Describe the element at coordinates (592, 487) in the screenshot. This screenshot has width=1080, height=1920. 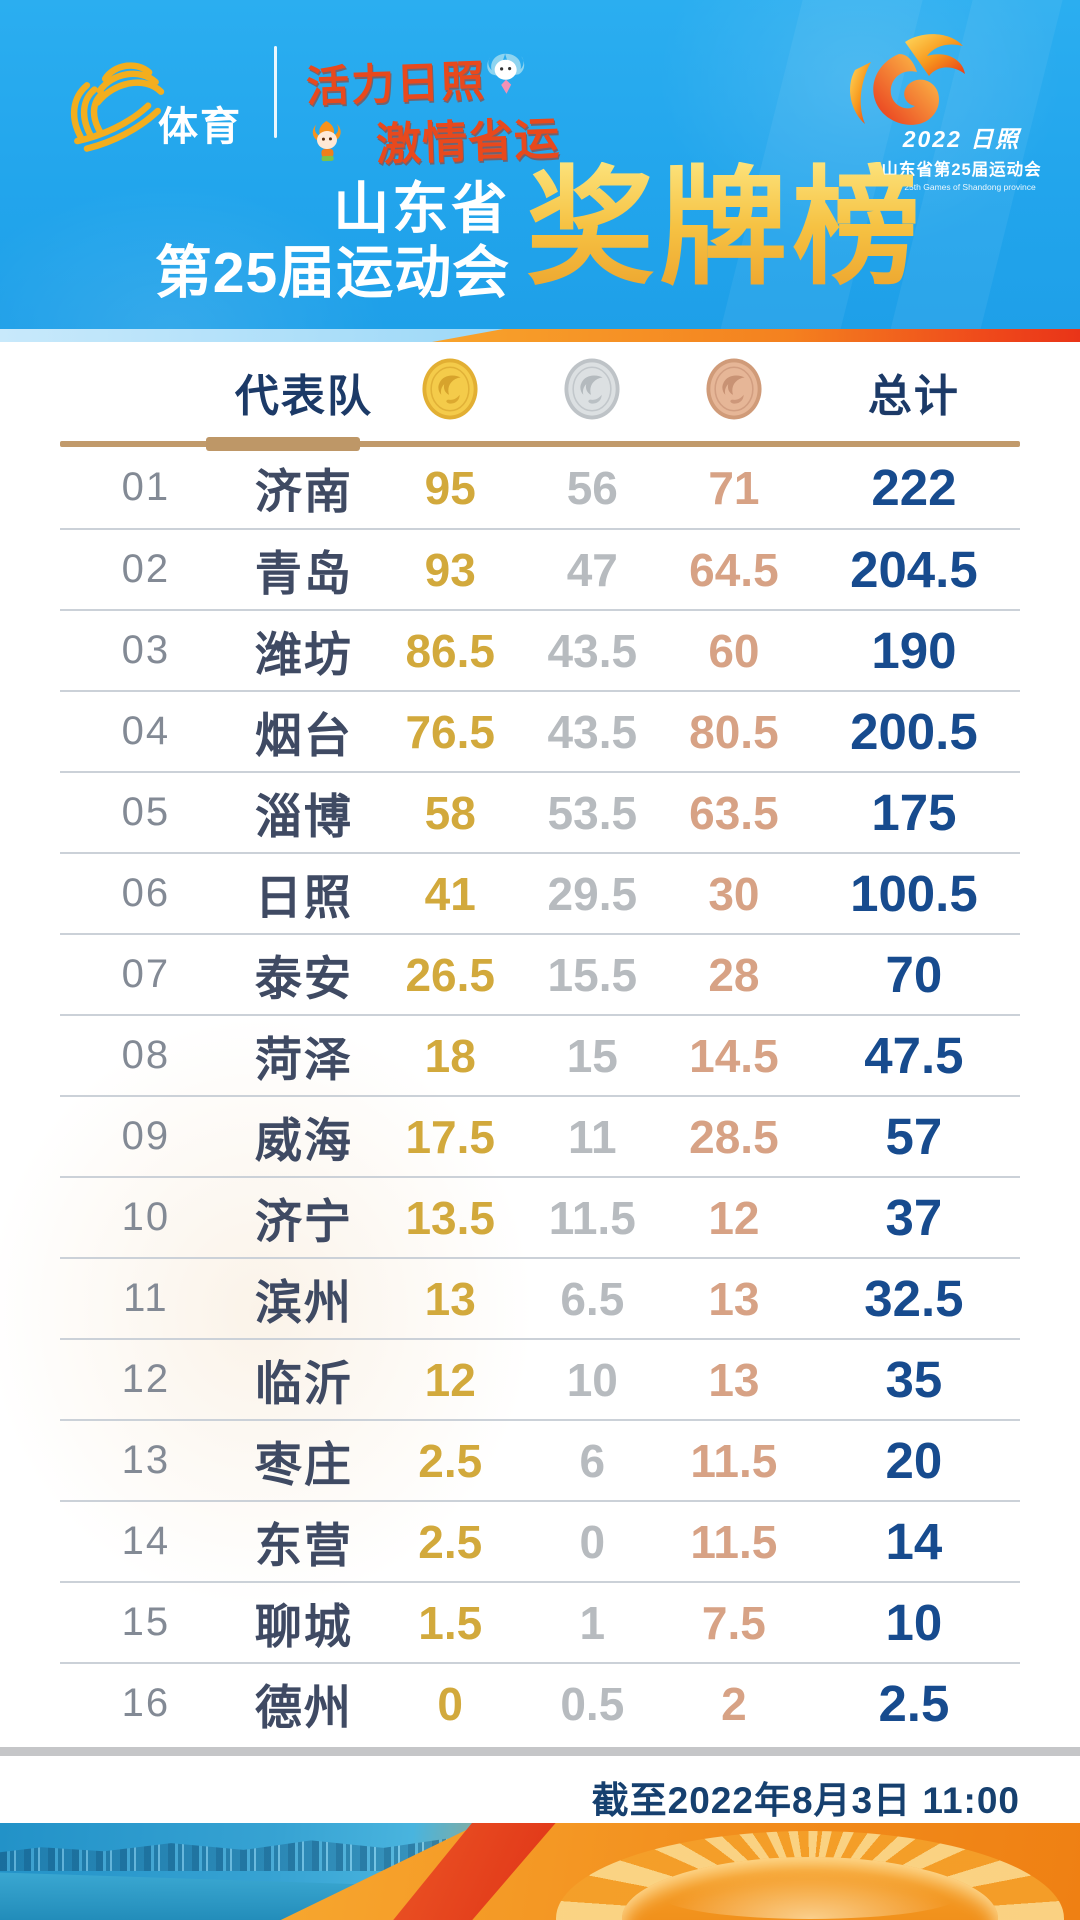
I see `silver-count-cell: 56` at that location.